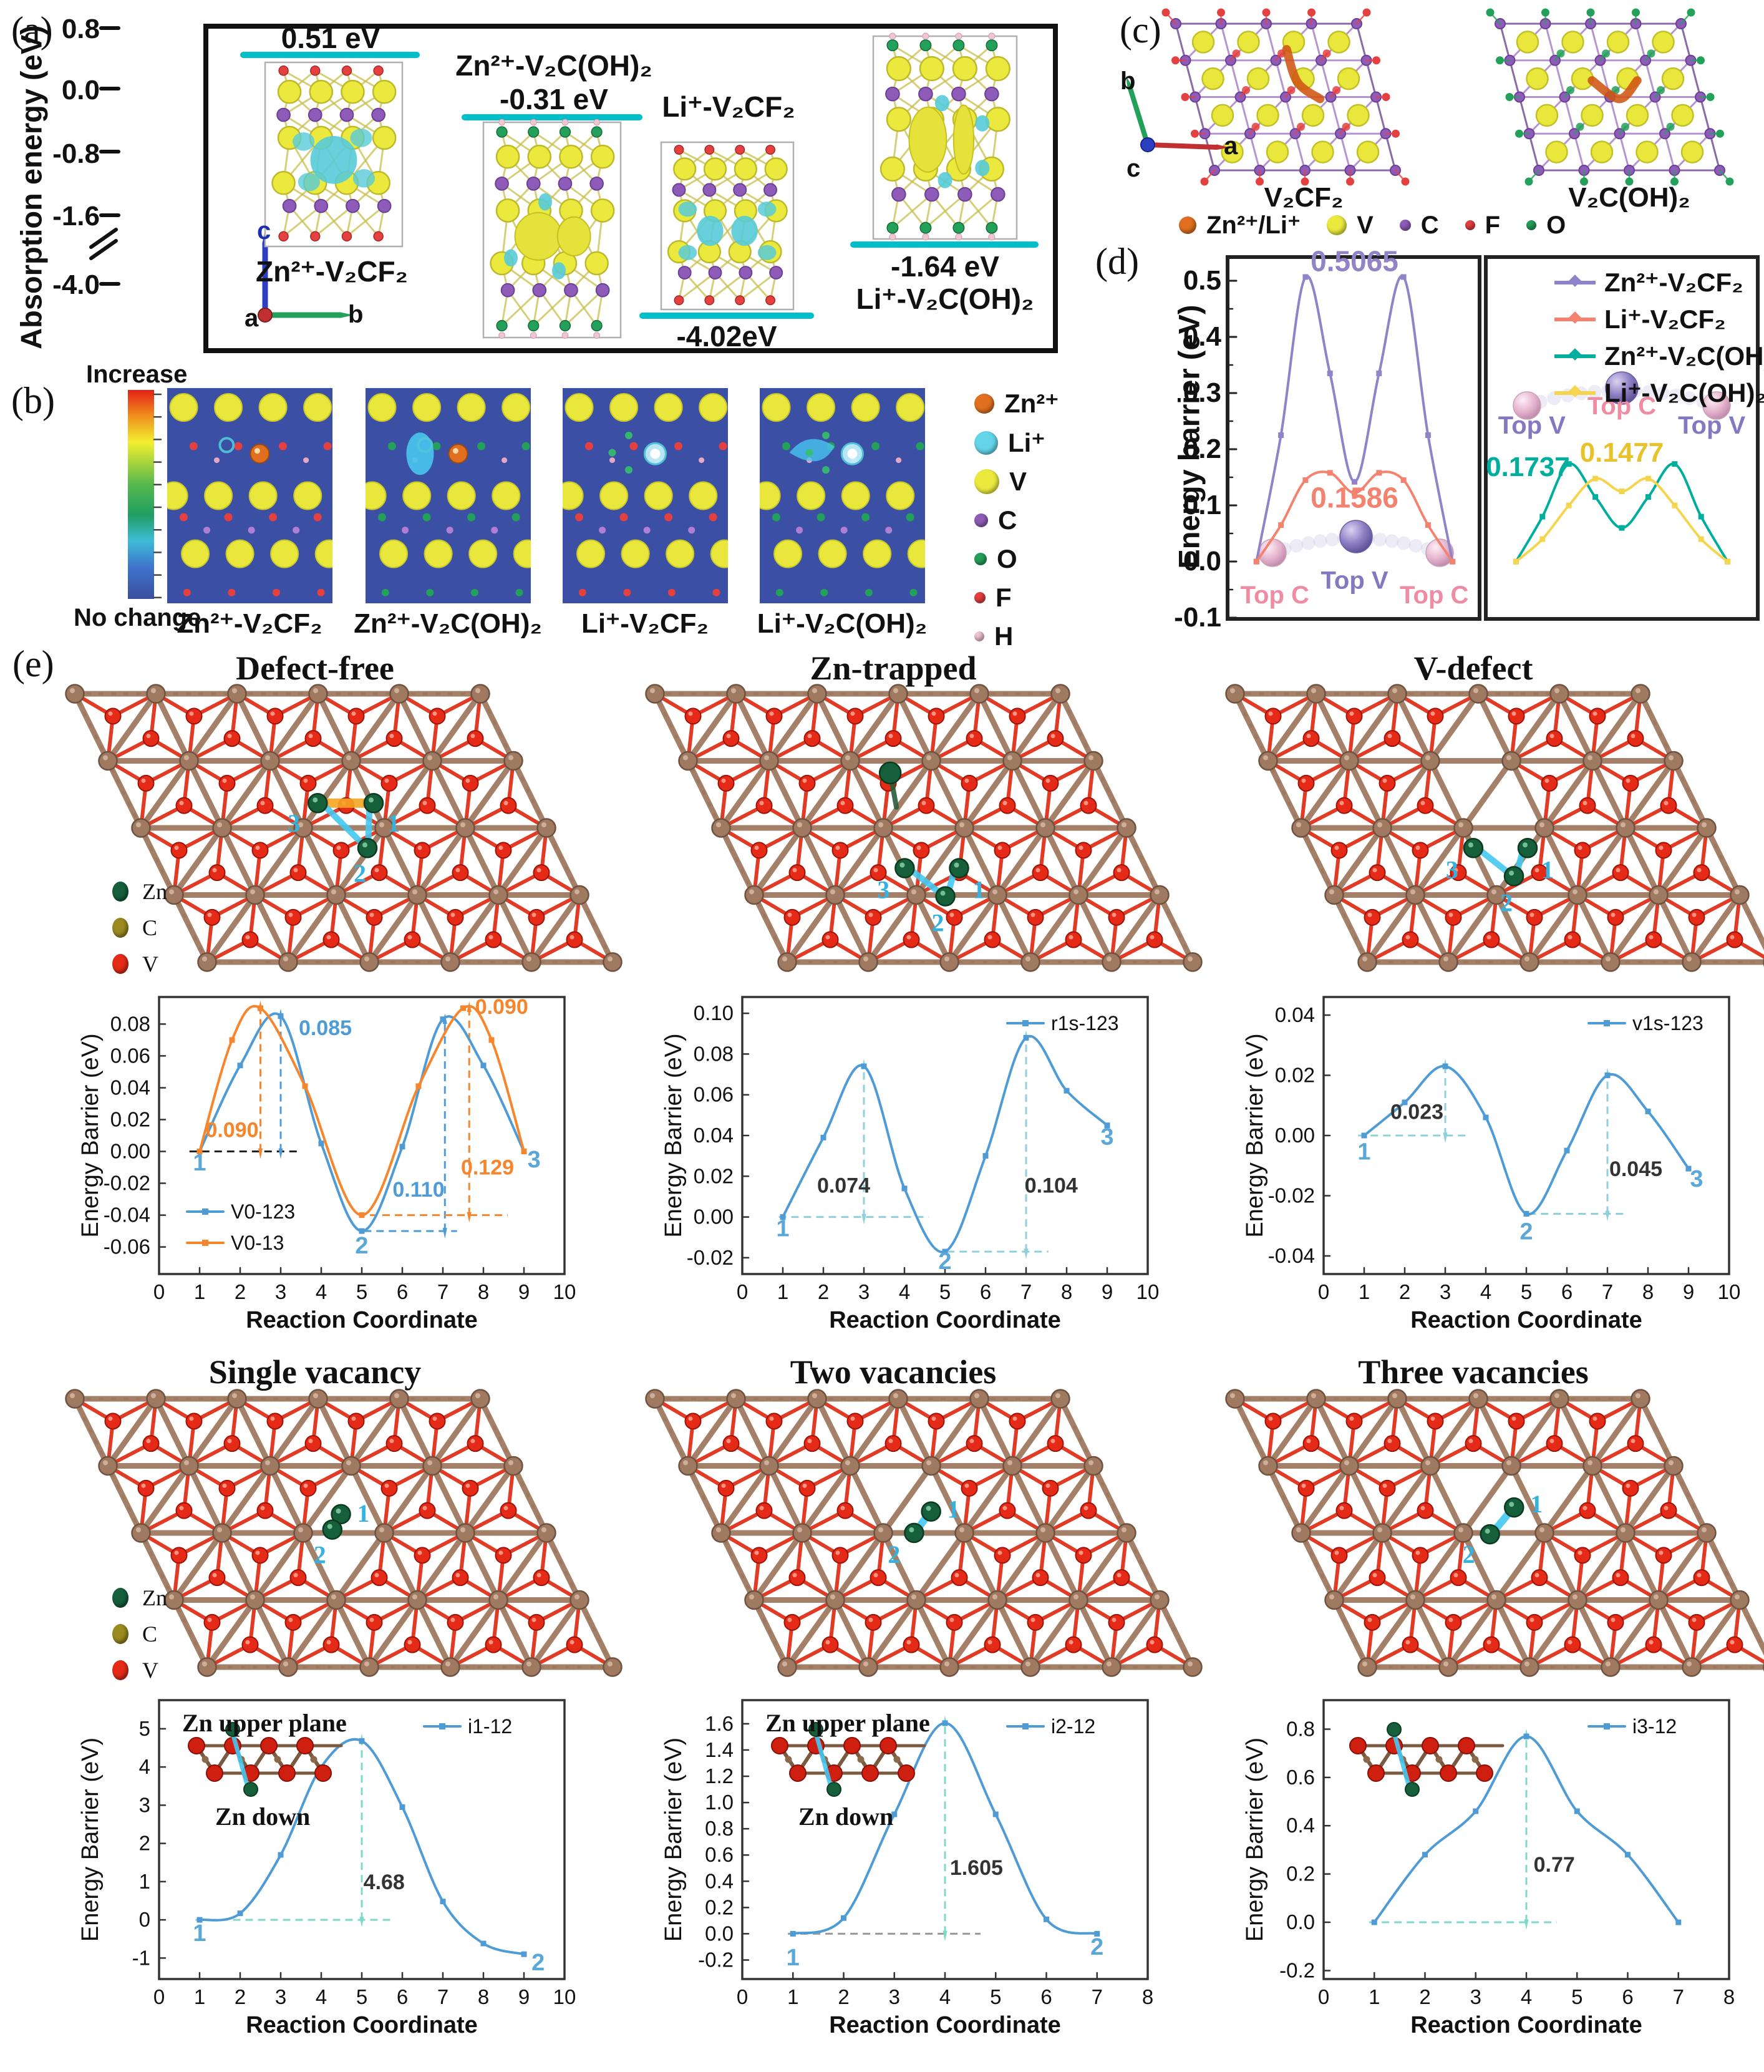 This screenshot has height=2072, width=1764. I want to click on svg-text: 0, so click(159, 1997).